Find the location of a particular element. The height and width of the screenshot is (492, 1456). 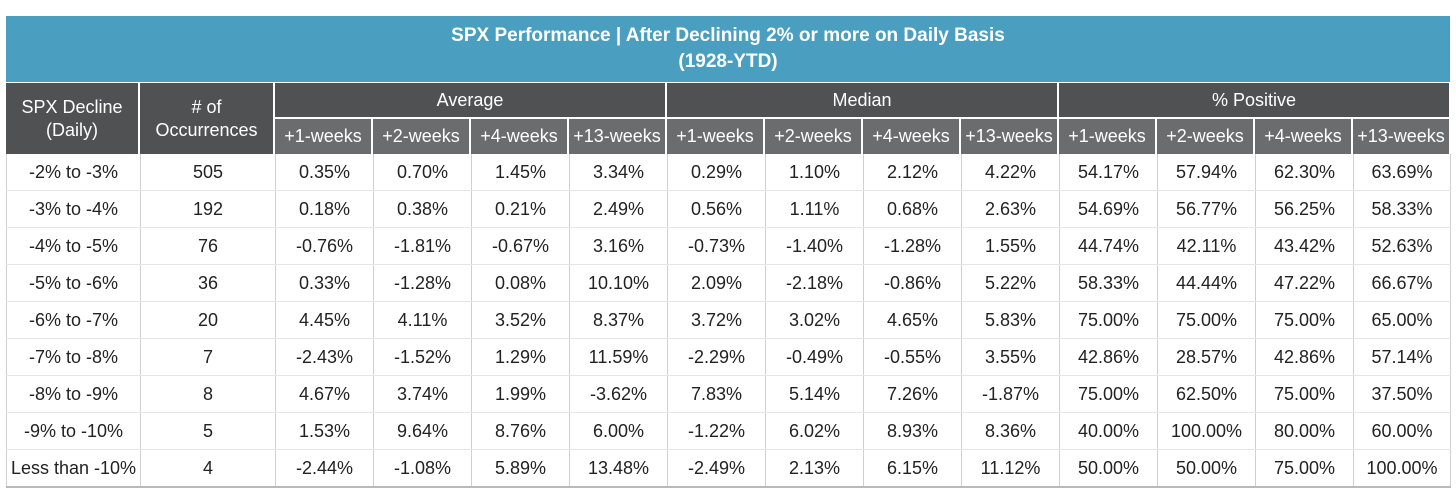

header-spx-decline-line1: SPX Decline is located at coordinates (72, 106).